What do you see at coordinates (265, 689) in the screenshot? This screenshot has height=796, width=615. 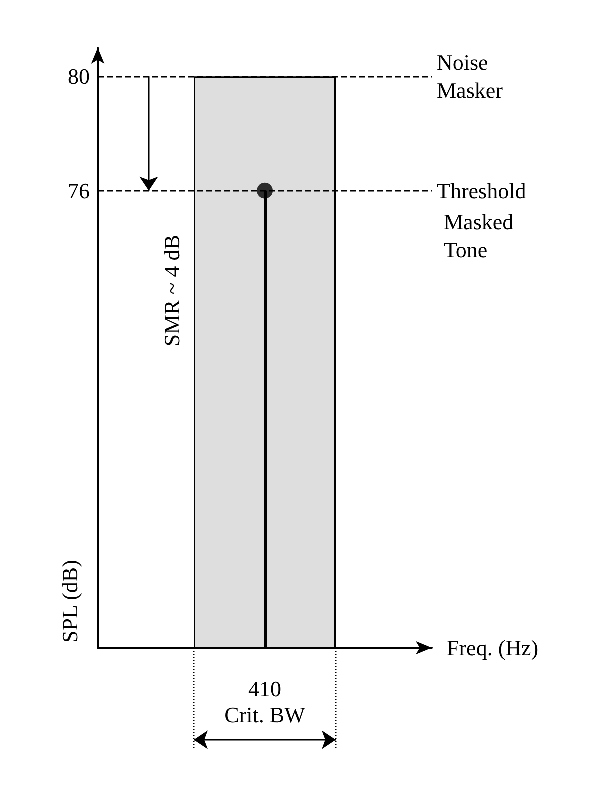 I see `x-tick-label: 410` at bounding box center [265, 689].